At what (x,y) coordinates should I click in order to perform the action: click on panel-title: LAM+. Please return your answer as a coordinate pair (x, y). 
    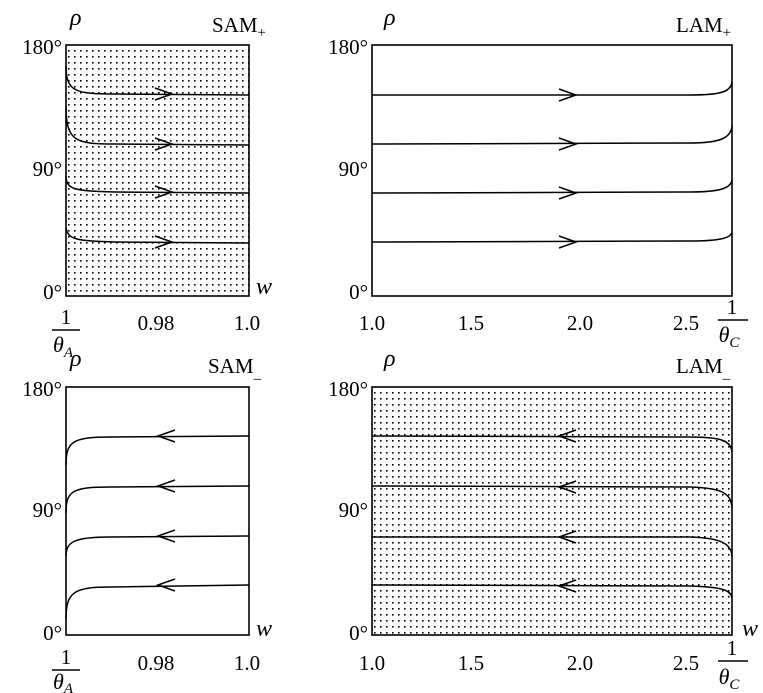
    Looking at the image, I should click on (703, 27).